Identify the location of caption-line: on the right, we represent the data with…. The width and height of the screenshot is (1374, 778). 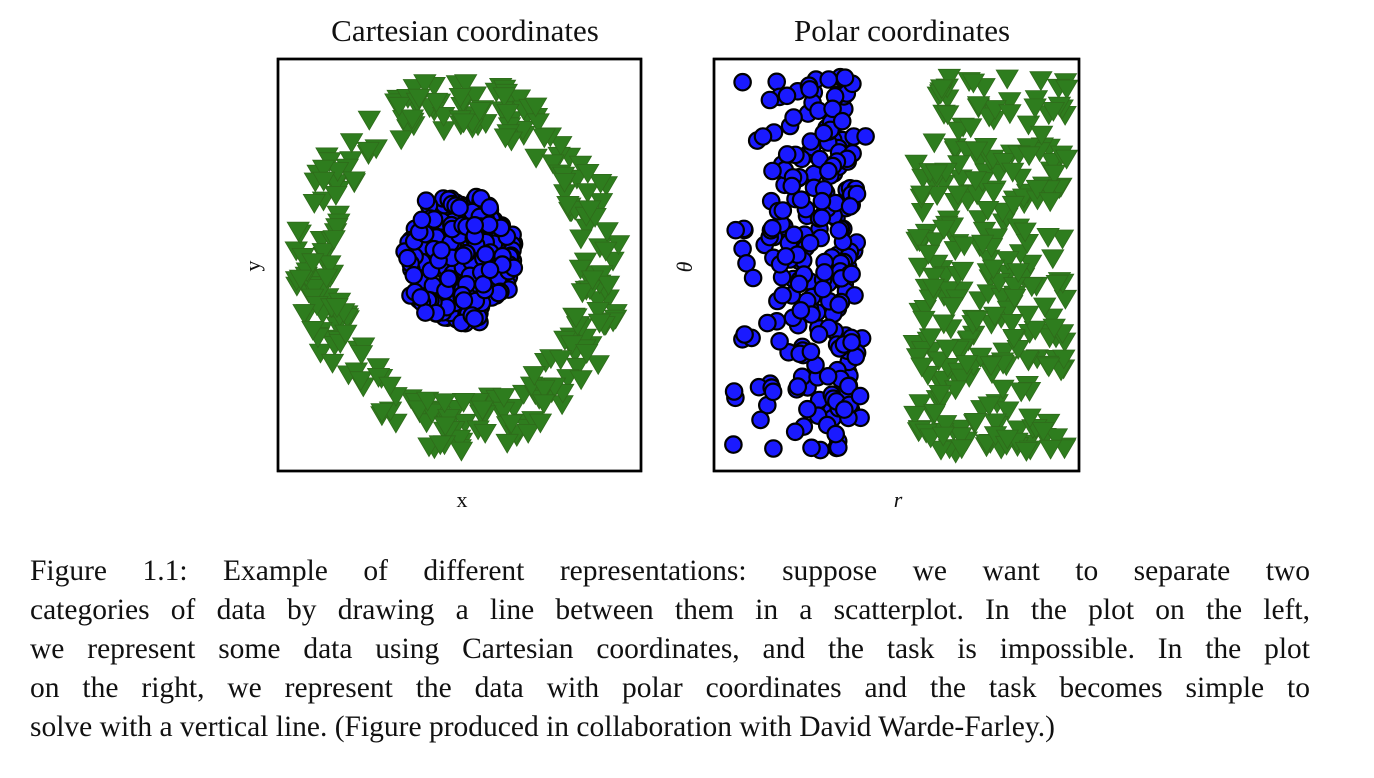
(670, 688).